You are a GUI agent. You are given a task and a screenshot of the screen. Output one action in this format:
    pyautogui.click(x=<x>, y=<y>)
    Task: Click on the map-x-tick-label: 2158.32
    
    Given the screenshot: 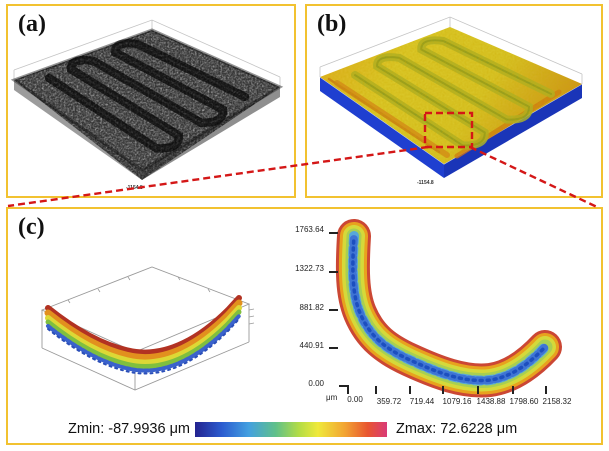 What is the action you would take?
    pyautogui.click(x=557, y=401)
    